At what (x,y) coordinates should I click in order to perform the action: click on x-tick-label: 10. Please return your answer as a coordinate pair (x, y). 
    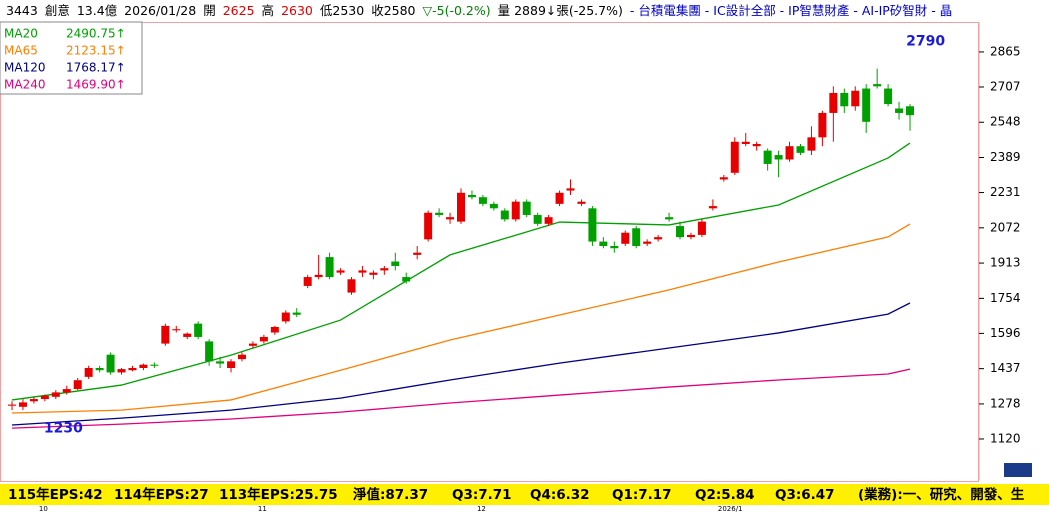
    Looking at the image, I should click on (43, 509).